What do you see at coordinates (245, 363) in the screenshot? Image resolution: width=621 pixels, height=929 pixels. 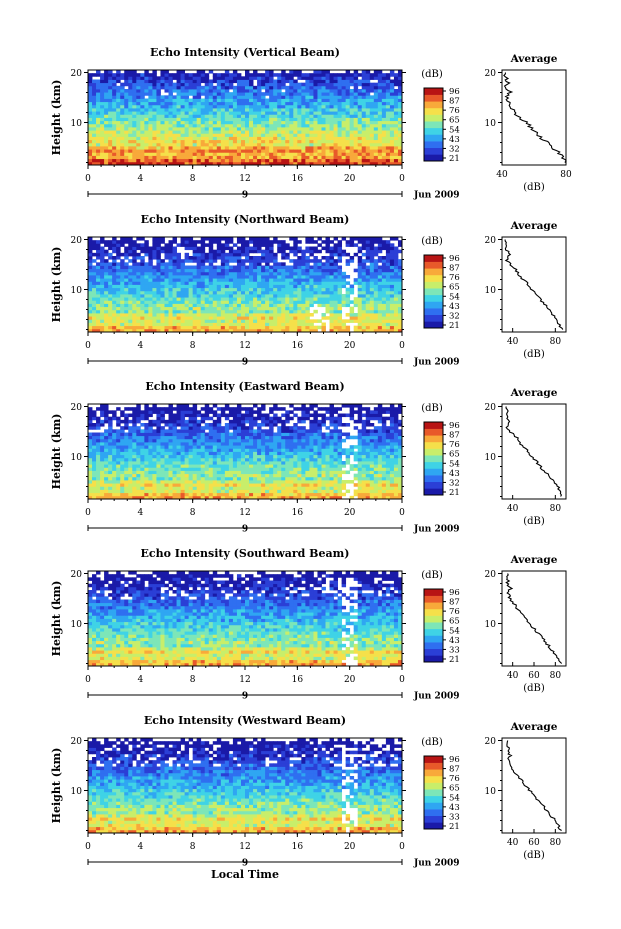 I see `day-label: 9` at bounding box center [245, 363].